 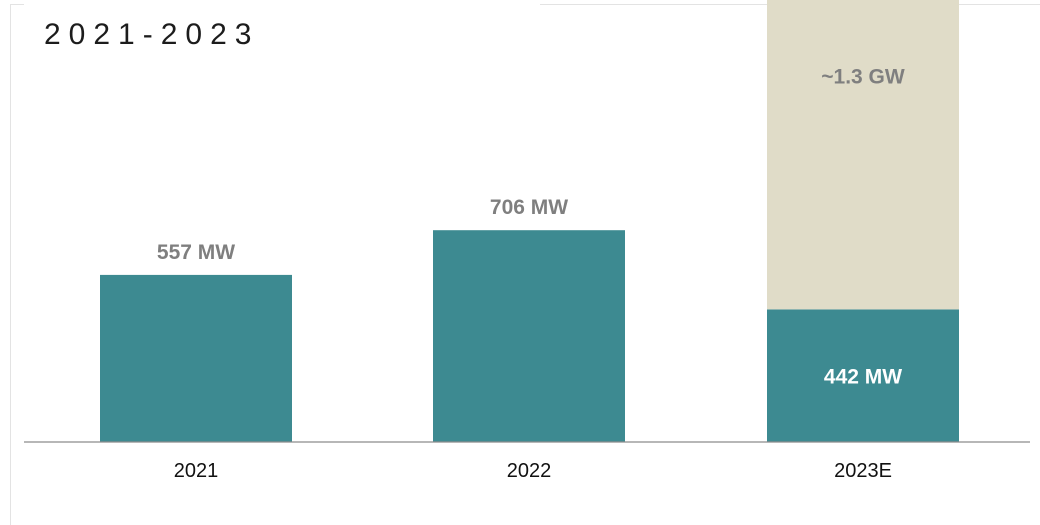 I want to click on data-label-2023e-series-2: ~1.3 GW, so click(x=863, y=76).